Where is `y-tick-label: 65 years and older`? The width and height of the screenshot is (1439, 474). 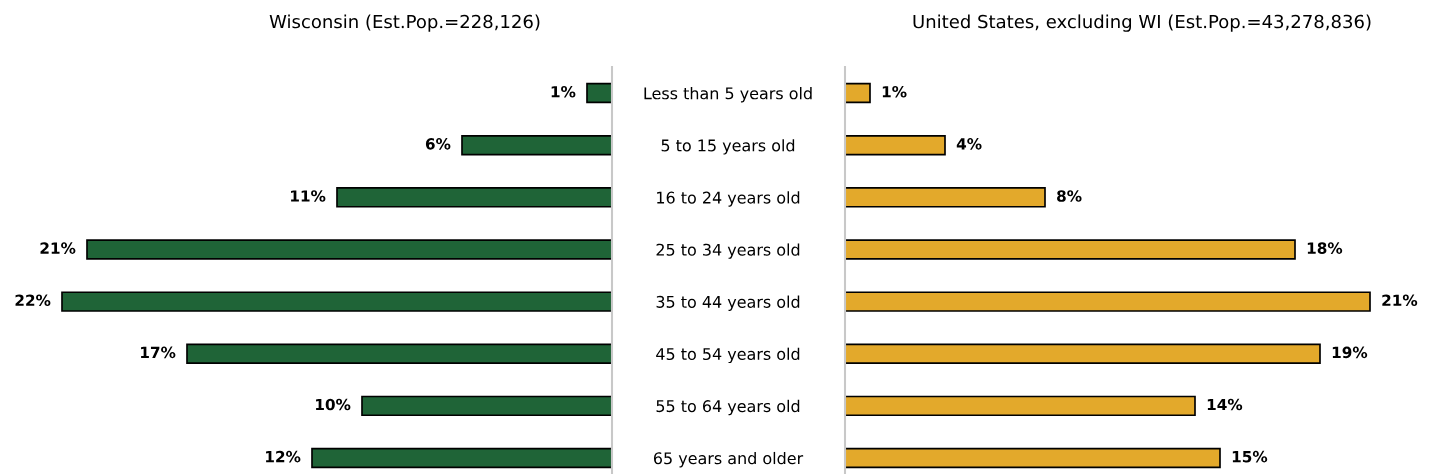
y-tick-label: 65 years and older is located at coordinates (728, 459).